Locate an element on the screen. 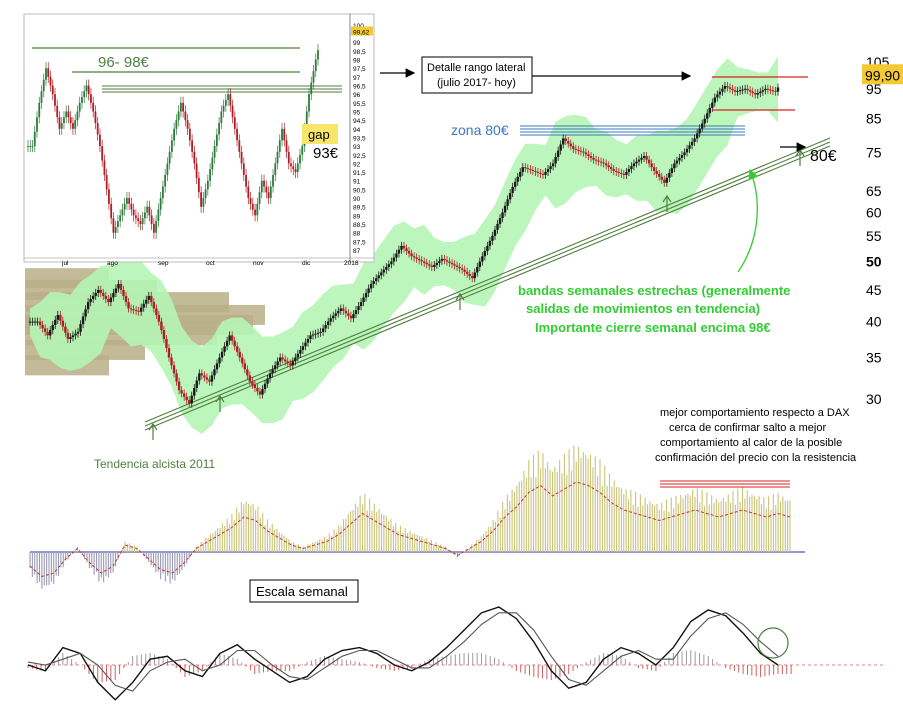 The height and width of the screenshot is (711, 903). gap-highlight is located at coordinates (320, 134).